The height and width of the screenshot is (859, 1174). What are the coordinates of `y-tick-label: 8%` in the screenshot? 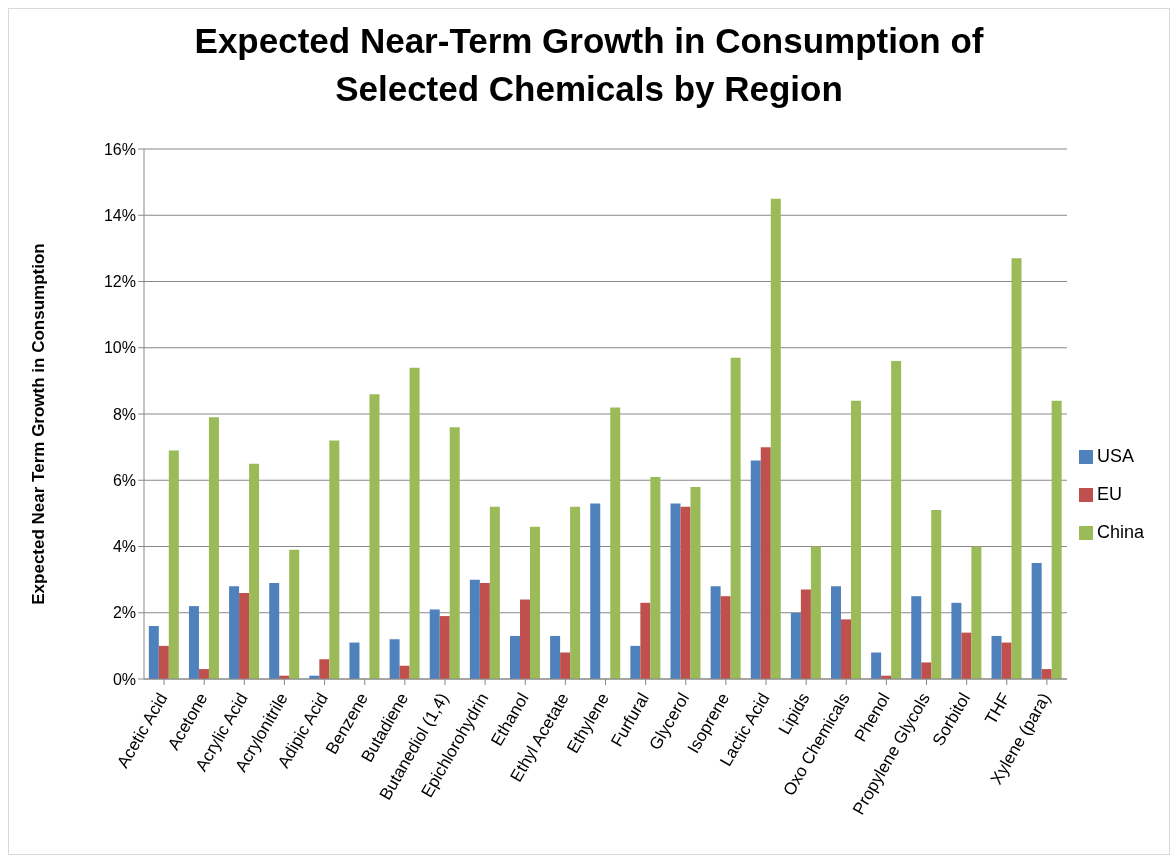 It's located at (124, 414).